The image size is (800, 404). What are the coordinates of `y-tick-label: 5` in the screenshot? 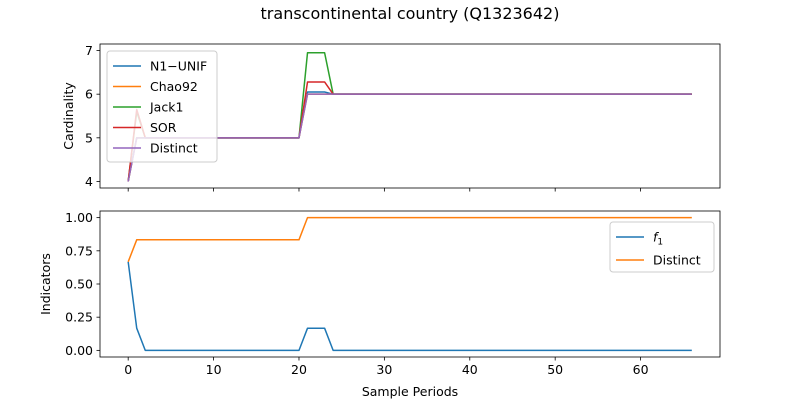 It's located at (89, 137).